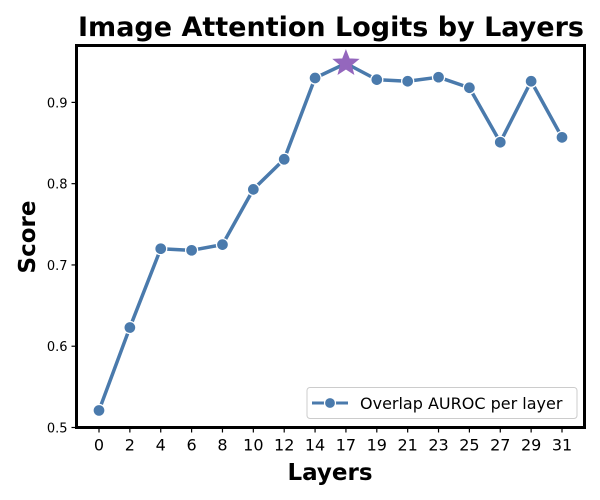  What do you see at coordinates (330, 403) in the screenshot?
I see `legend-marker-swatch` at bounding box center [330, 403].